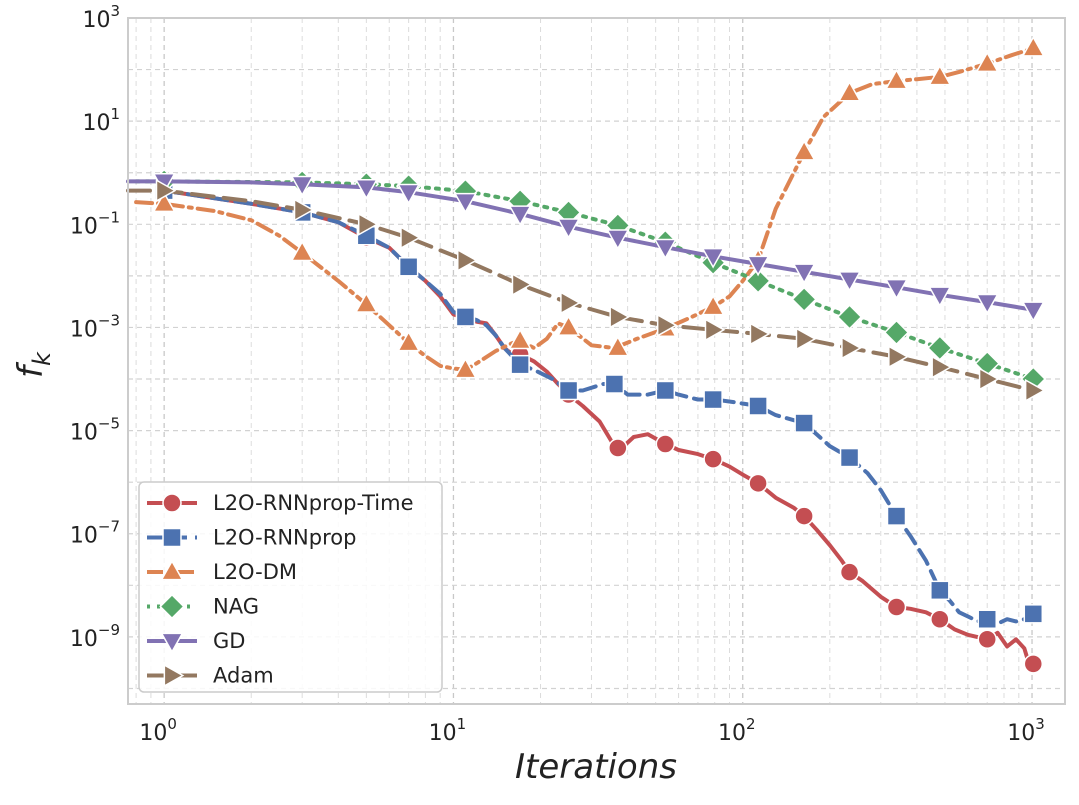 This screenshot has height=805, width=1079. What do you see at coordinates (236, 607) in the screenshot?
I see `legend-label: NAG` at bounding box center [236, 607].